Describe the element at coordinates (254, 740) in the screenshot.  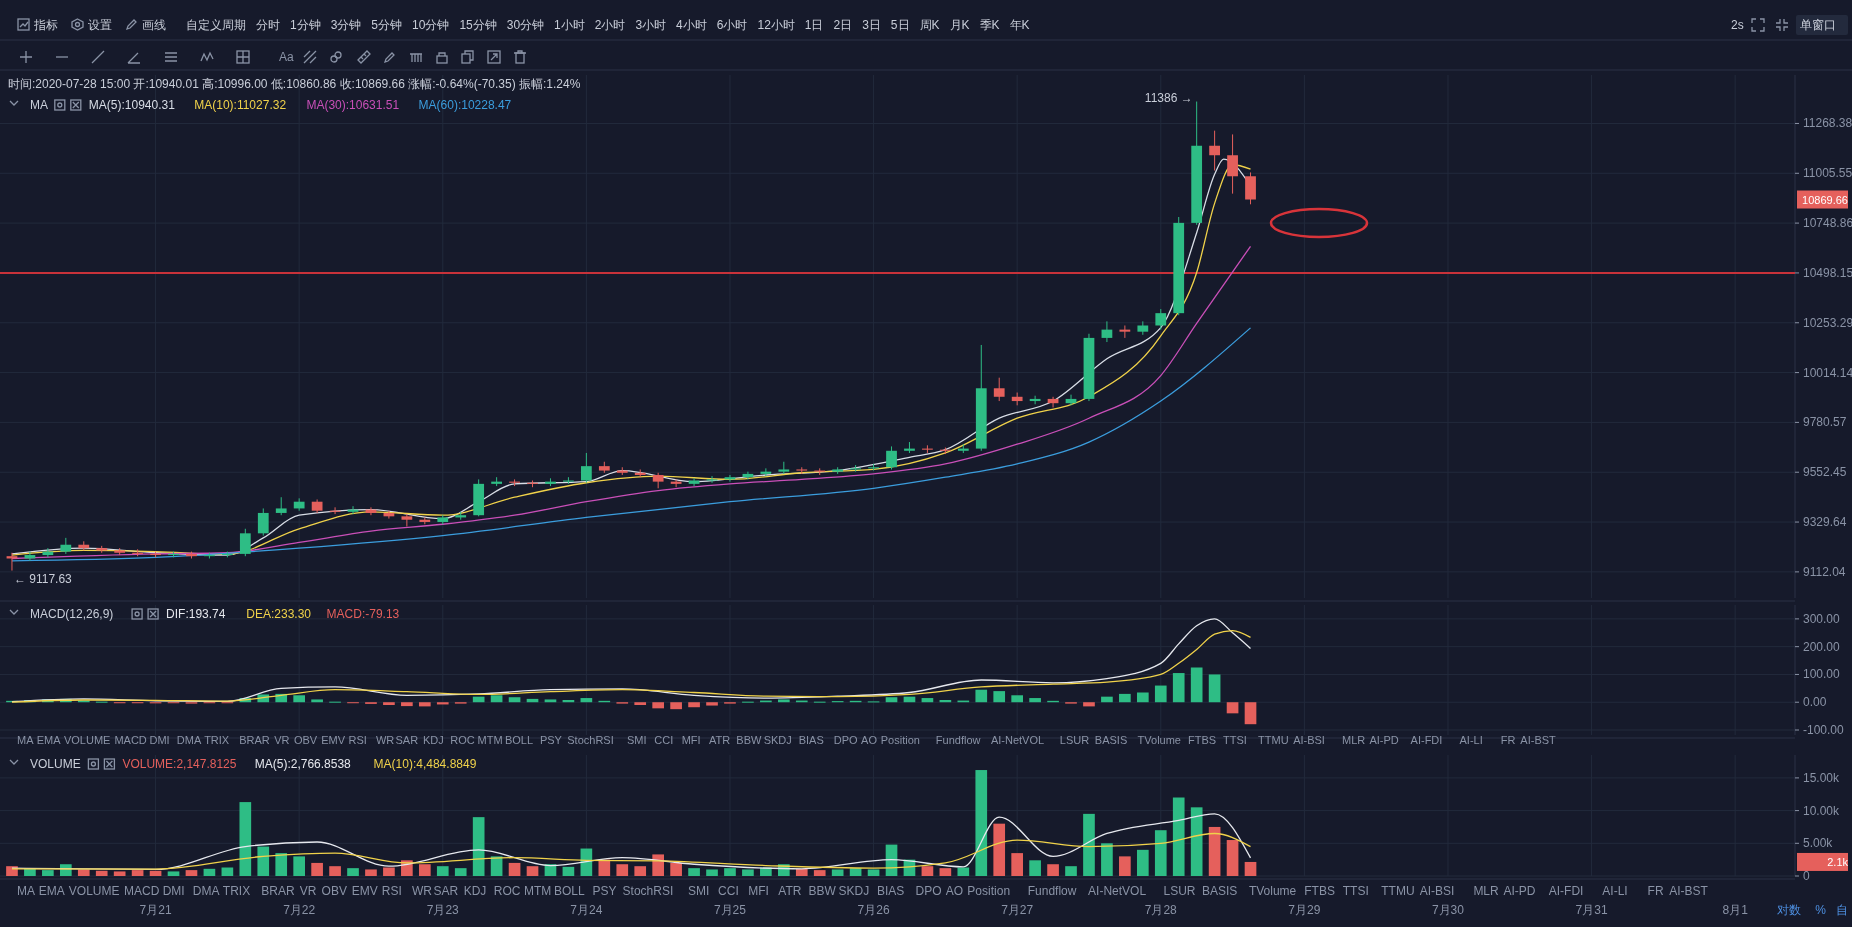
I see `annotation: BRAR` at that location.